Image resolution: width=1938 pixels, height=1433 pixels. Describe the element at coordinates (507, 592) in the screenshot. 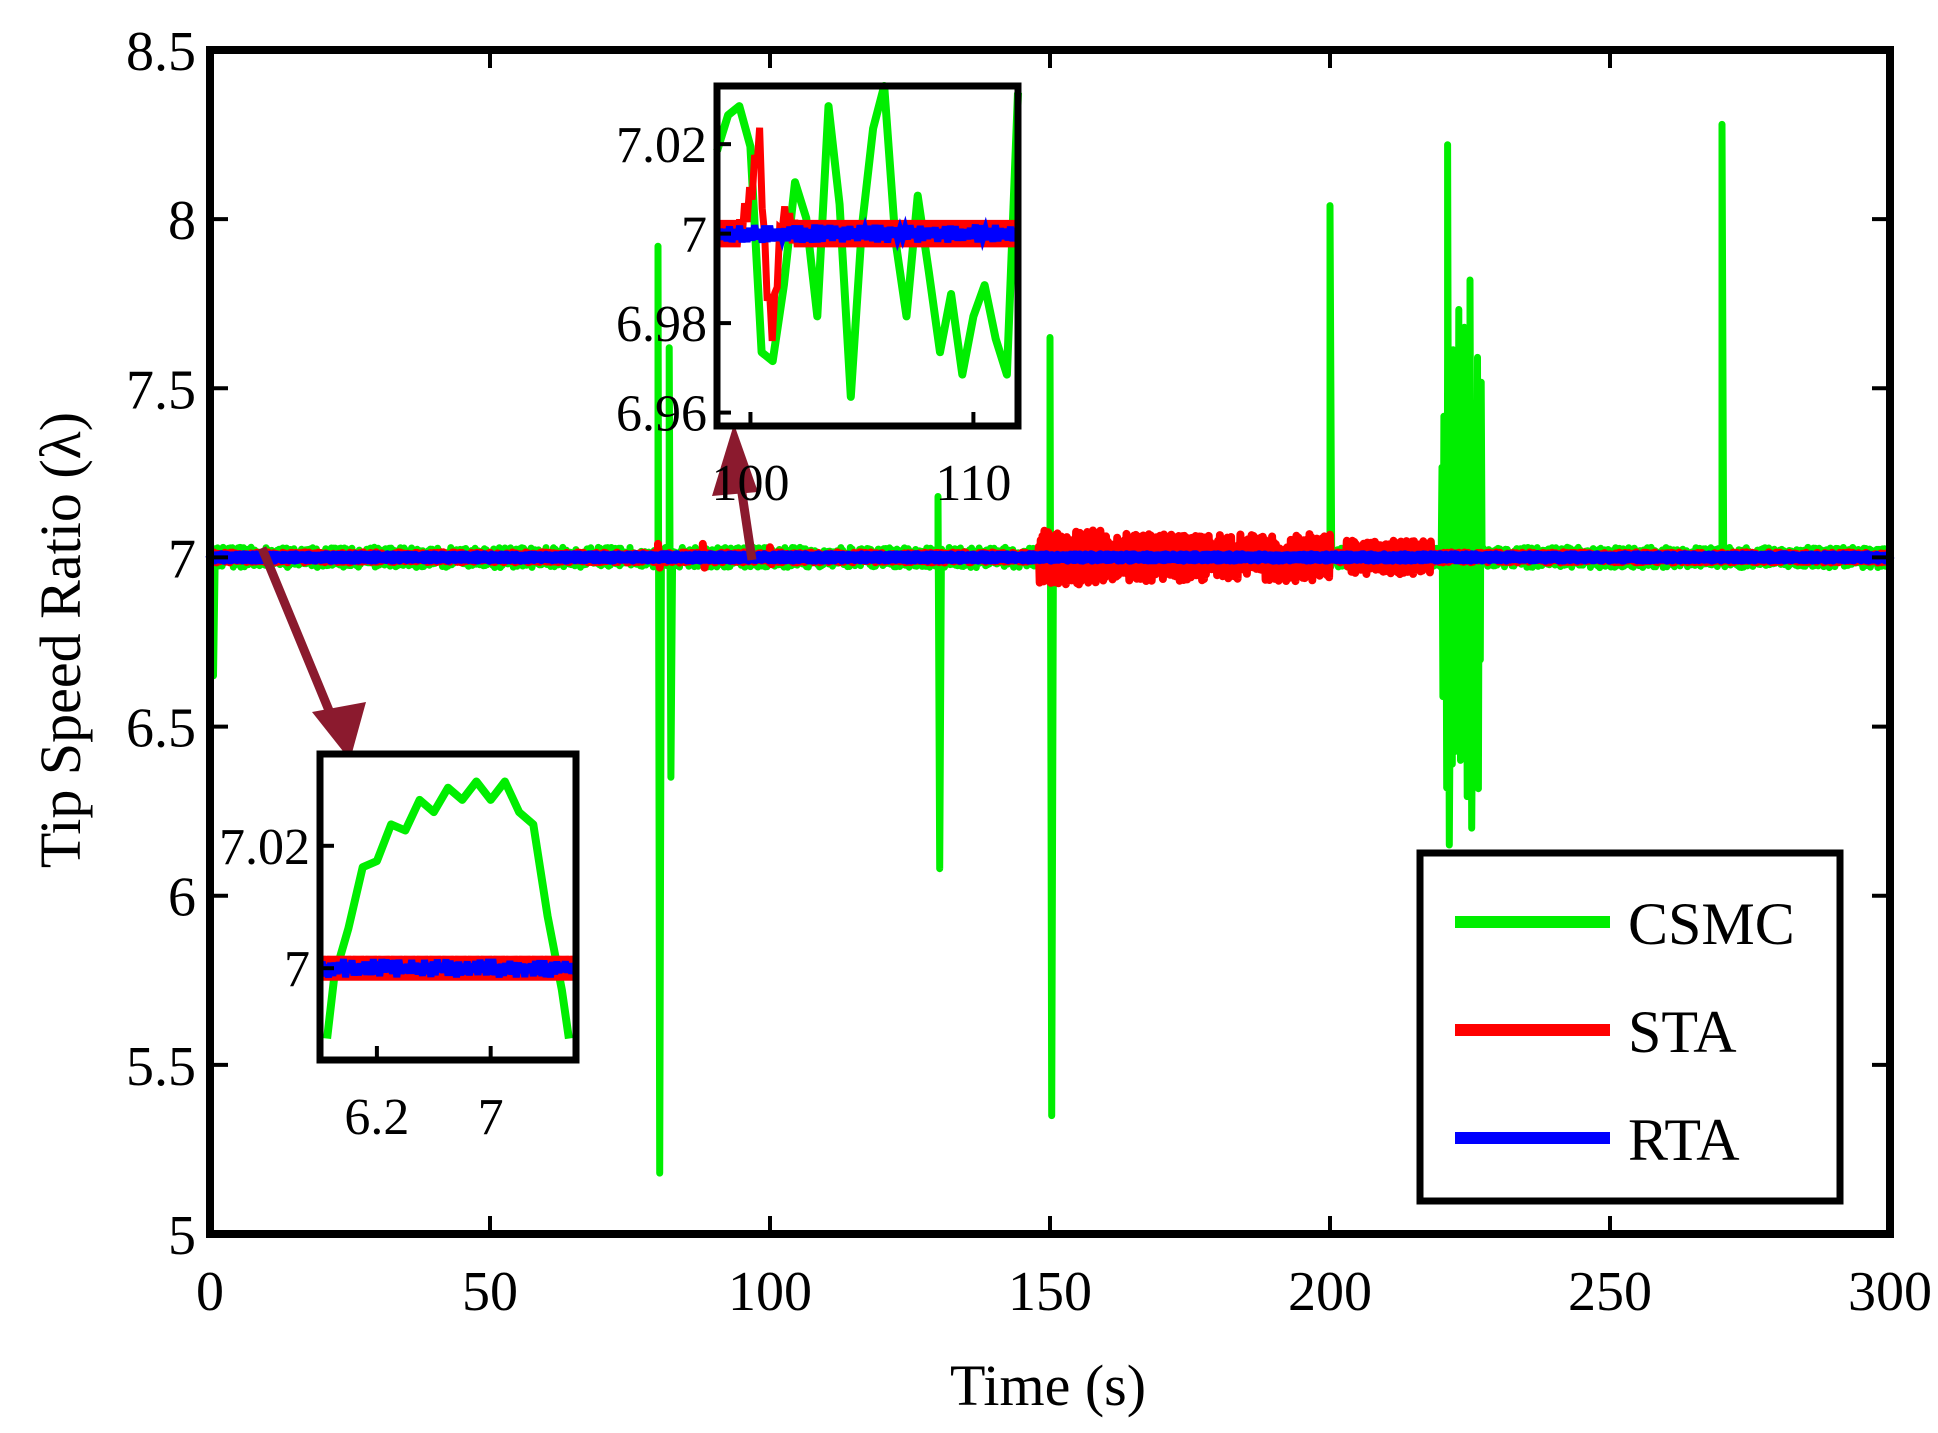

I see `zoom-arrows` at that location.